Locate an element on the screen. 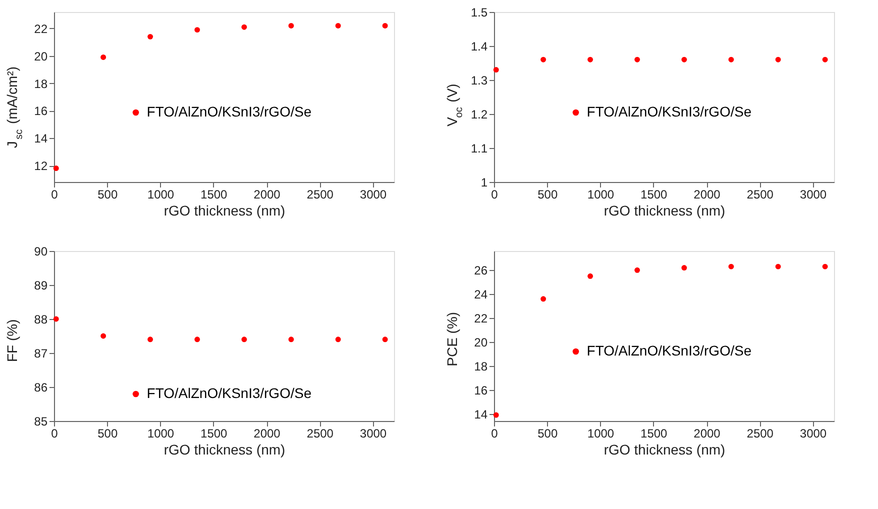  y-tick-label: 1 is located at coordinates (484, 183).